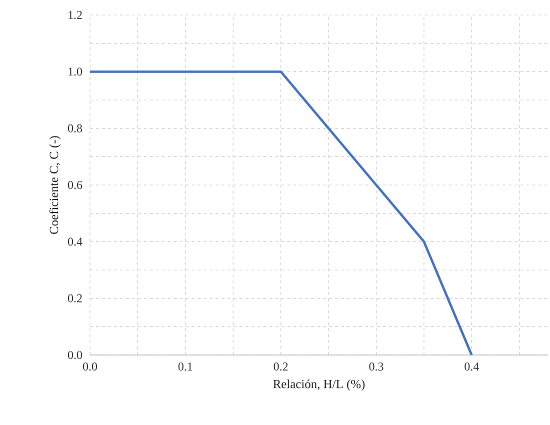 The width and height of the screenshot is (550, 425). I want to click on x-tick-label: 0.3, so click(376, 366).